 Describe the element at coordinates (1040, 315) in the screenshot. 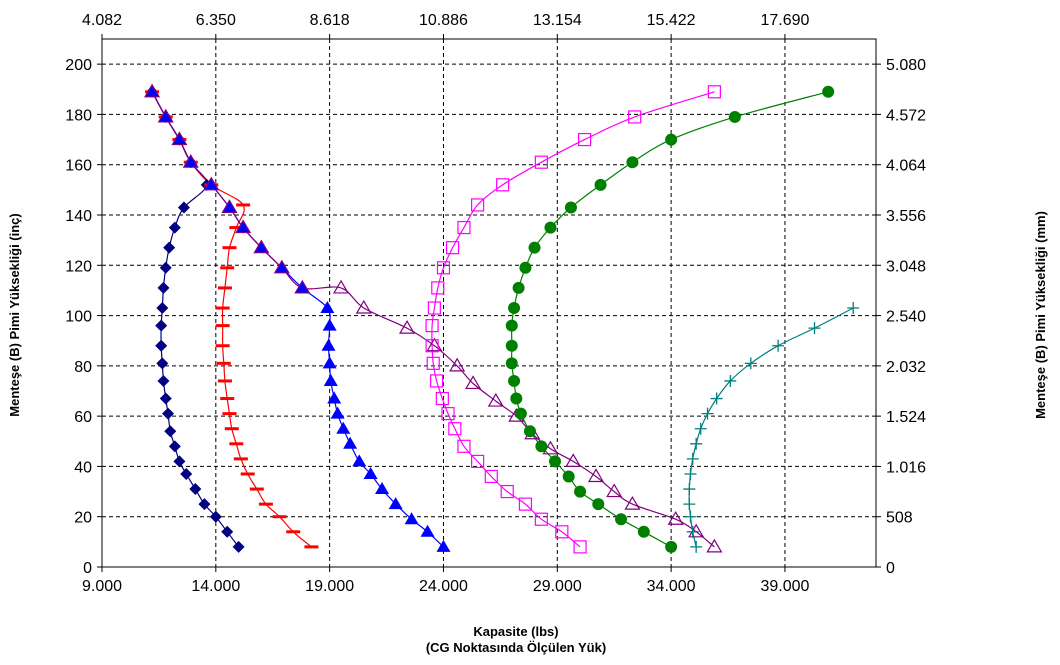

I see `y-axis-right-title: Menteşe (B) Pimi Yüksekliği (mm)` at that location.